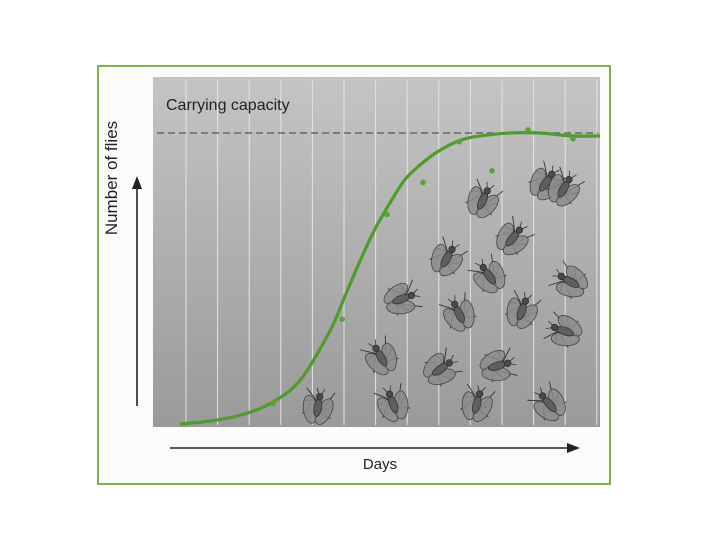  Describe the element at coordinates (137, 182) in the screenshot. I see `y-axis-arrowhead` at that location.